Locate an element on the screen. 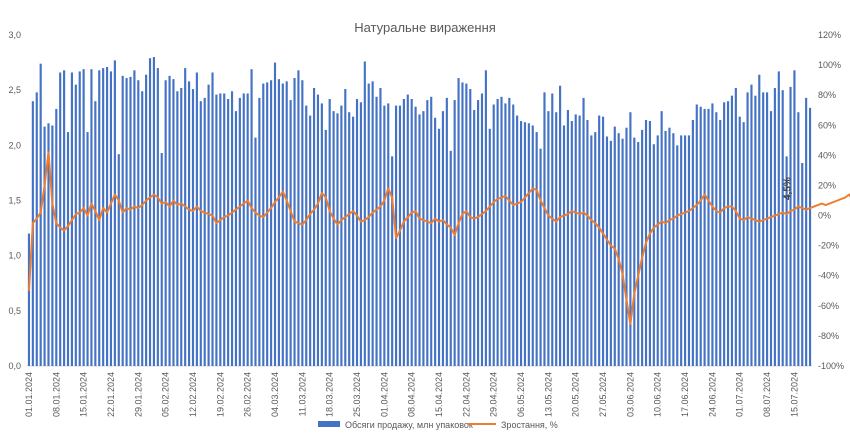 This screenshot has width=850, height=440. x-tick-label: 01.01.2024 is located at coordinates (29, 394).